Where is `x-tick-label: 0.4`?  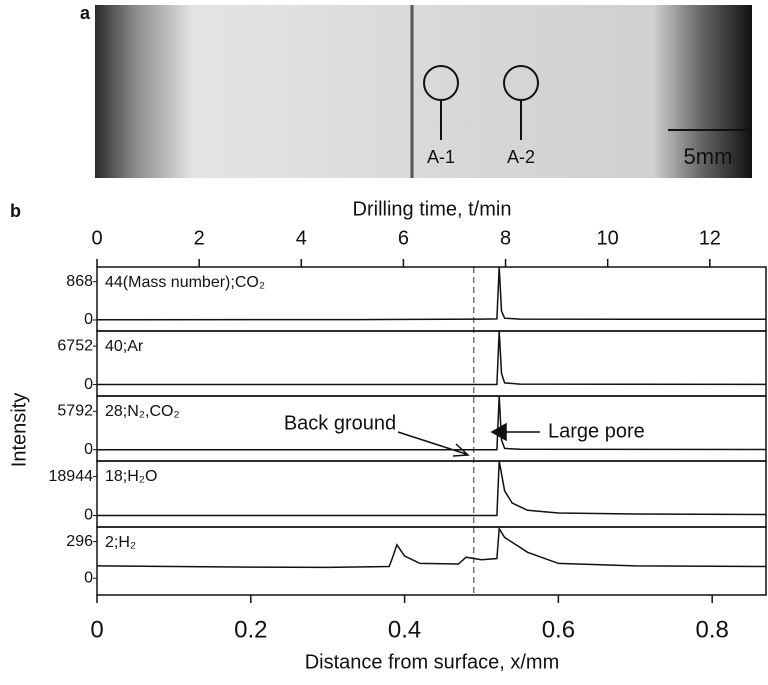 x-tick-label: 0.4 is located at coordinates (404, 629).